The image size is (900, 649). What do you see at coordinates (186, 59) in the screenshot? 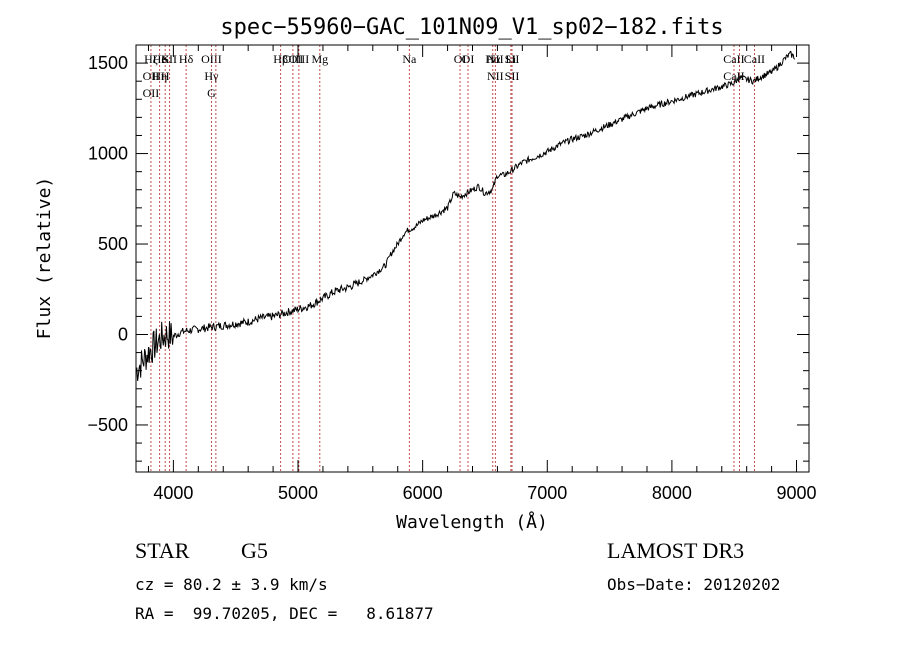
I see `line-label: Hδ` at bounding box center [186, 59].